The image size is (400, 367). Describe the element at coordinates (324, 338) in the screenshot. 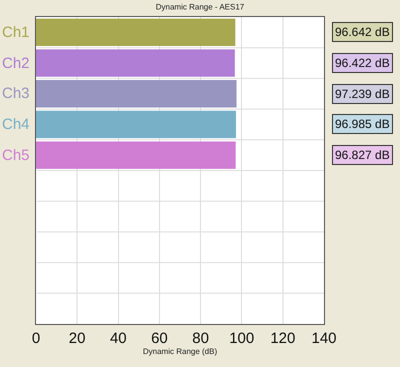

I see `x-tick-label: 140` at that location.